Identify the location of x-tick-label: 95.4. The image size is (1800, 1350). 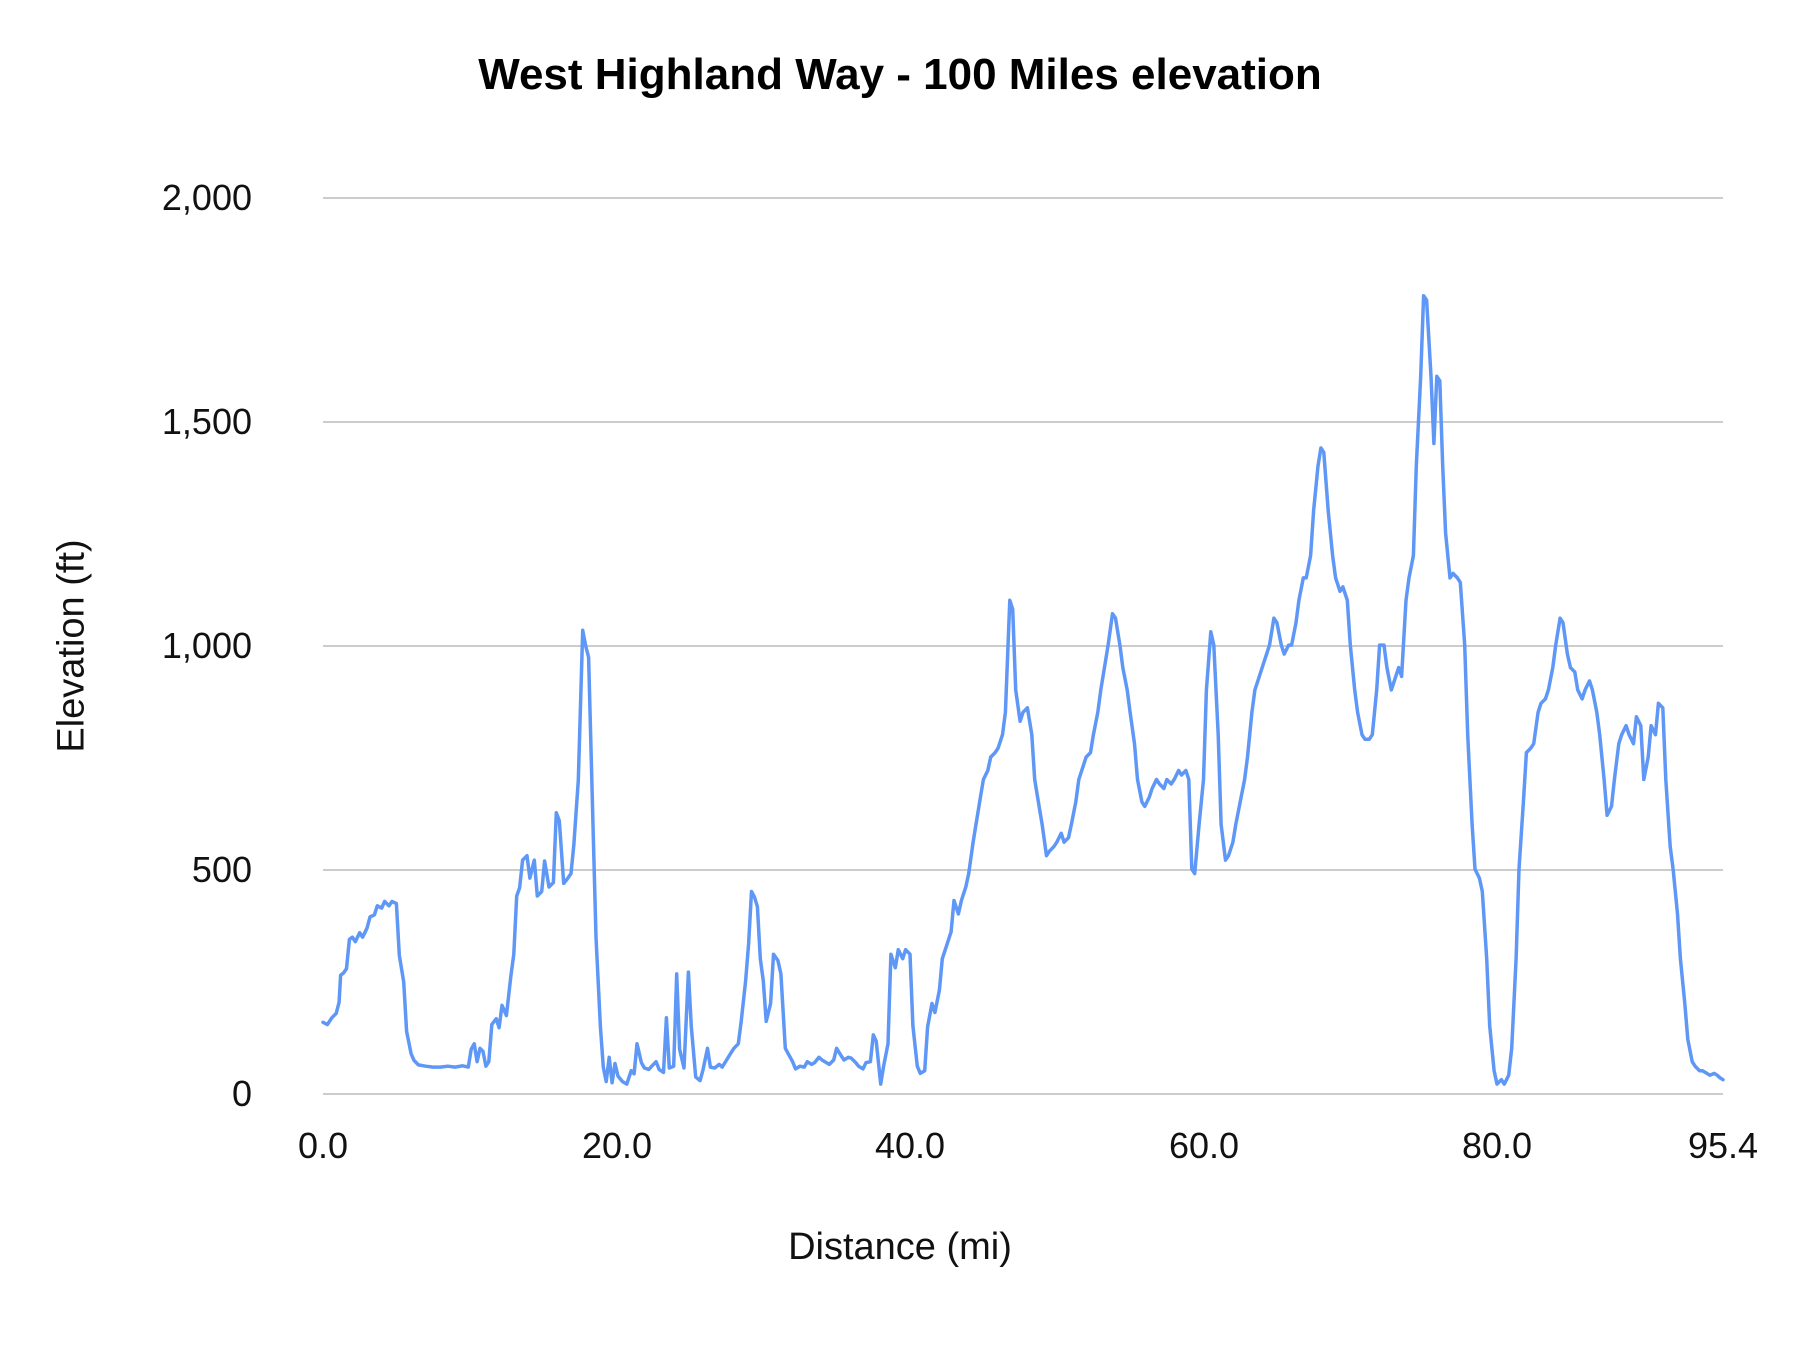
(1723, 1145).